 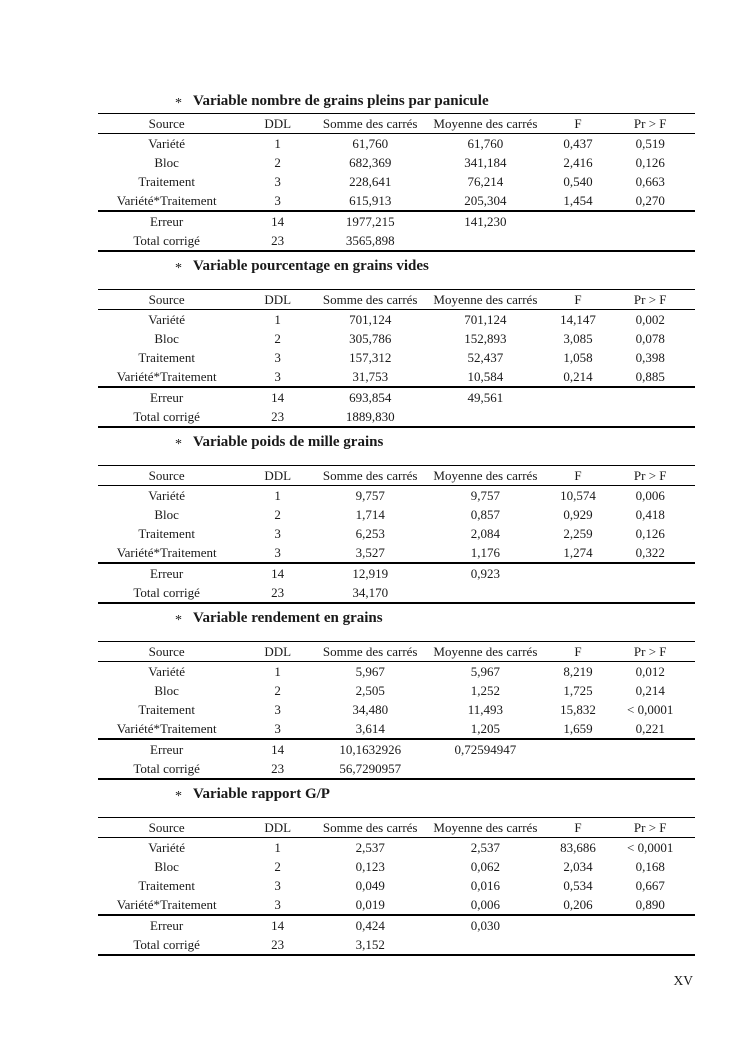 What do you see at coordinates (485, 221) in the screenshot?
I see `table-cell: 141,230` at bounding box center [485, 221].